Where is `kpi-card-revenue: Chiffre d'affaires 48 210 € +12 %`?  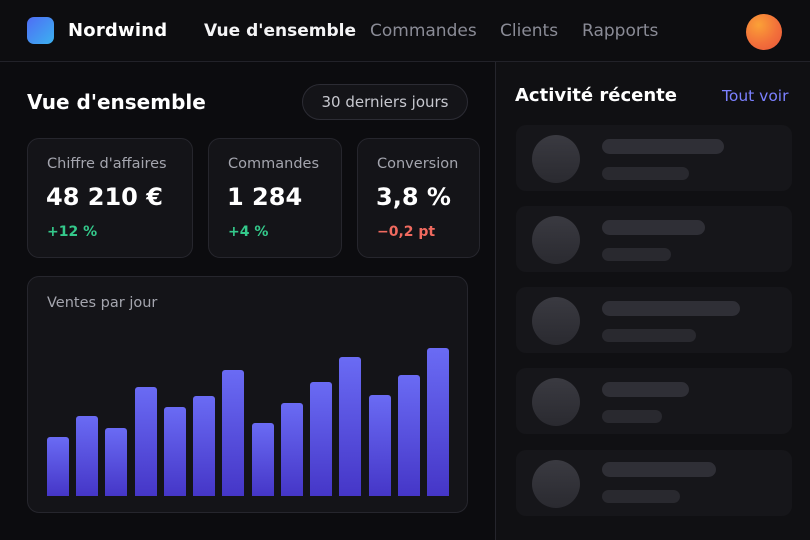 kpi-card-revenue: Chiffre d'affaires 48 210 € +12 % is located at coordinates (110, 198).